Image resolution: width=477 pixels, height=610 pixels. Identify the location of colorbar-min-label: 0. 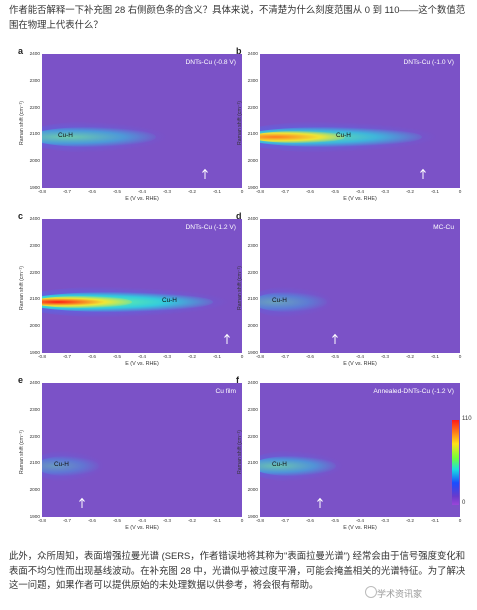
(464, 503).